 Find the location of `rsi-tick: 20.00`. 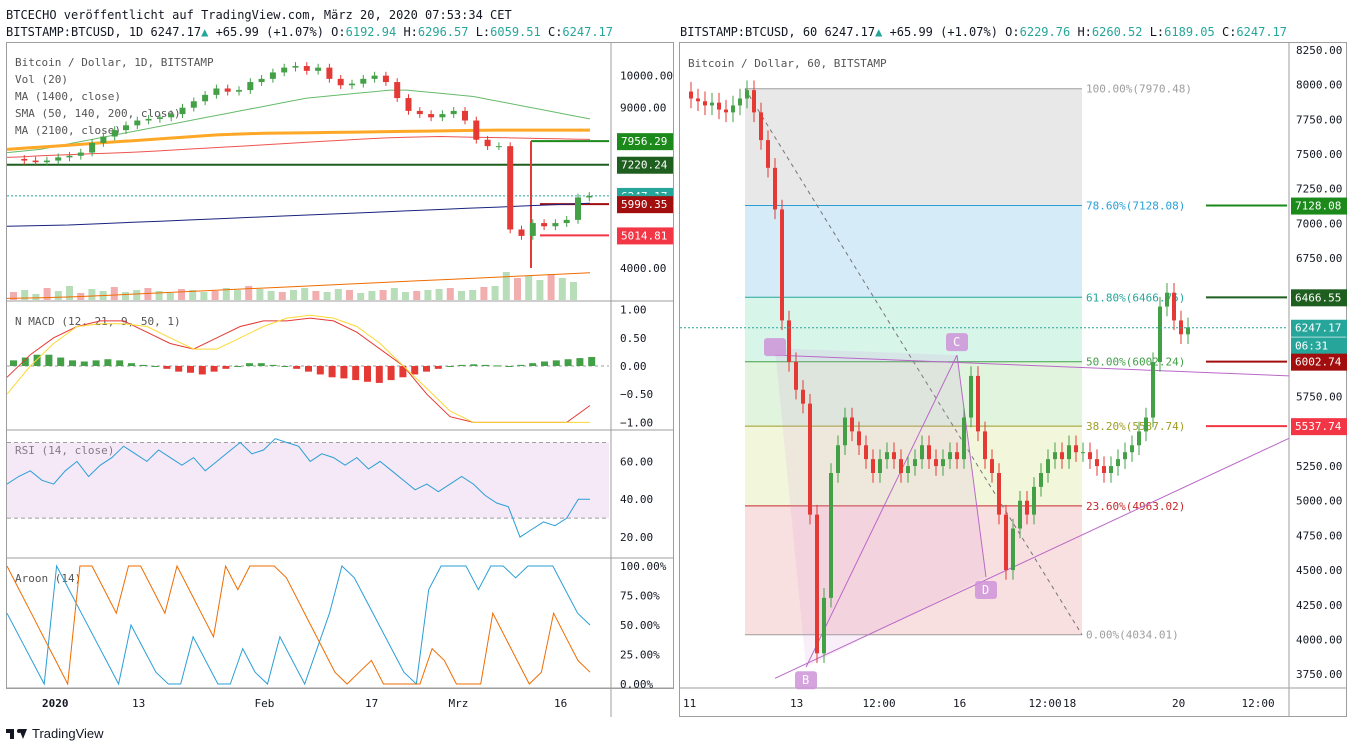

rsi-tick: 20.00 is located at coordinates (636, 537).